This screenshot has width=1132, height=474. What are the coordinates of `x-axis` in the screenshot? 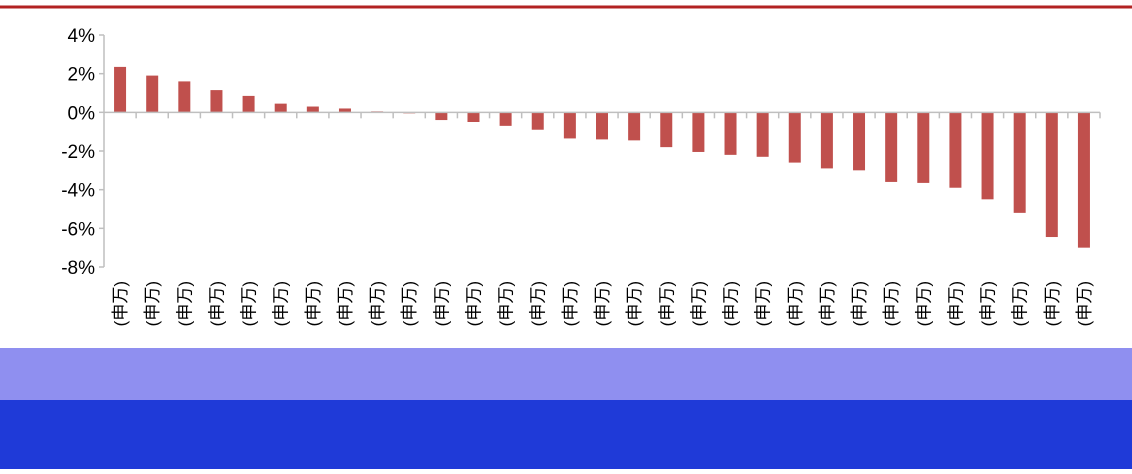 It's located at (602, 115).